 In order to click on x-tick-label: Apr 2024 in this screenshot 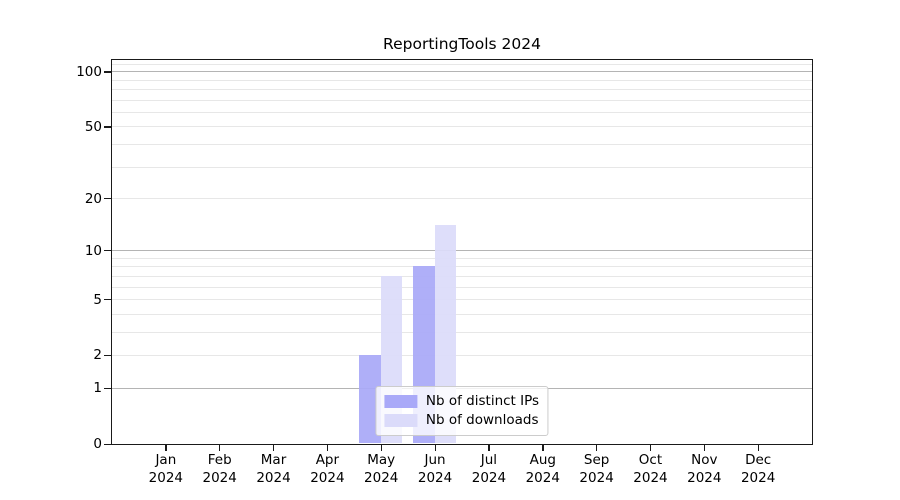, I will do `click(327, 469)`.